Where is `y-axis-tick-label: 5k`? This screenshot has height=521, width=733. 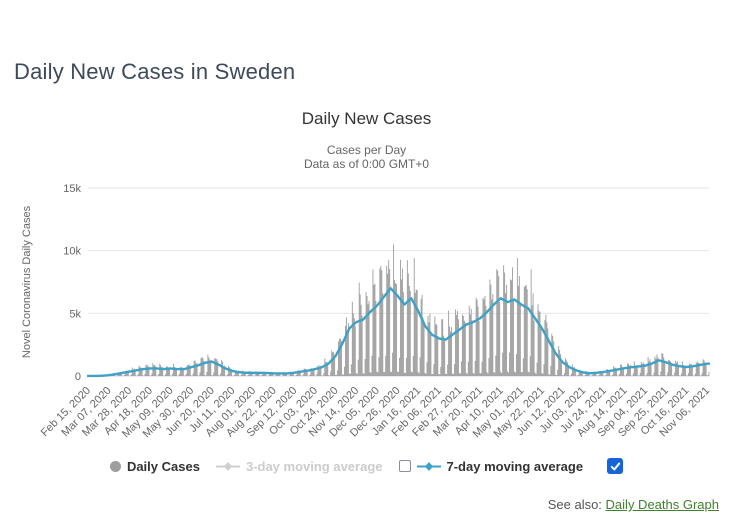 y-axis-tick-label: 5k is located at coordinates (75, 314).